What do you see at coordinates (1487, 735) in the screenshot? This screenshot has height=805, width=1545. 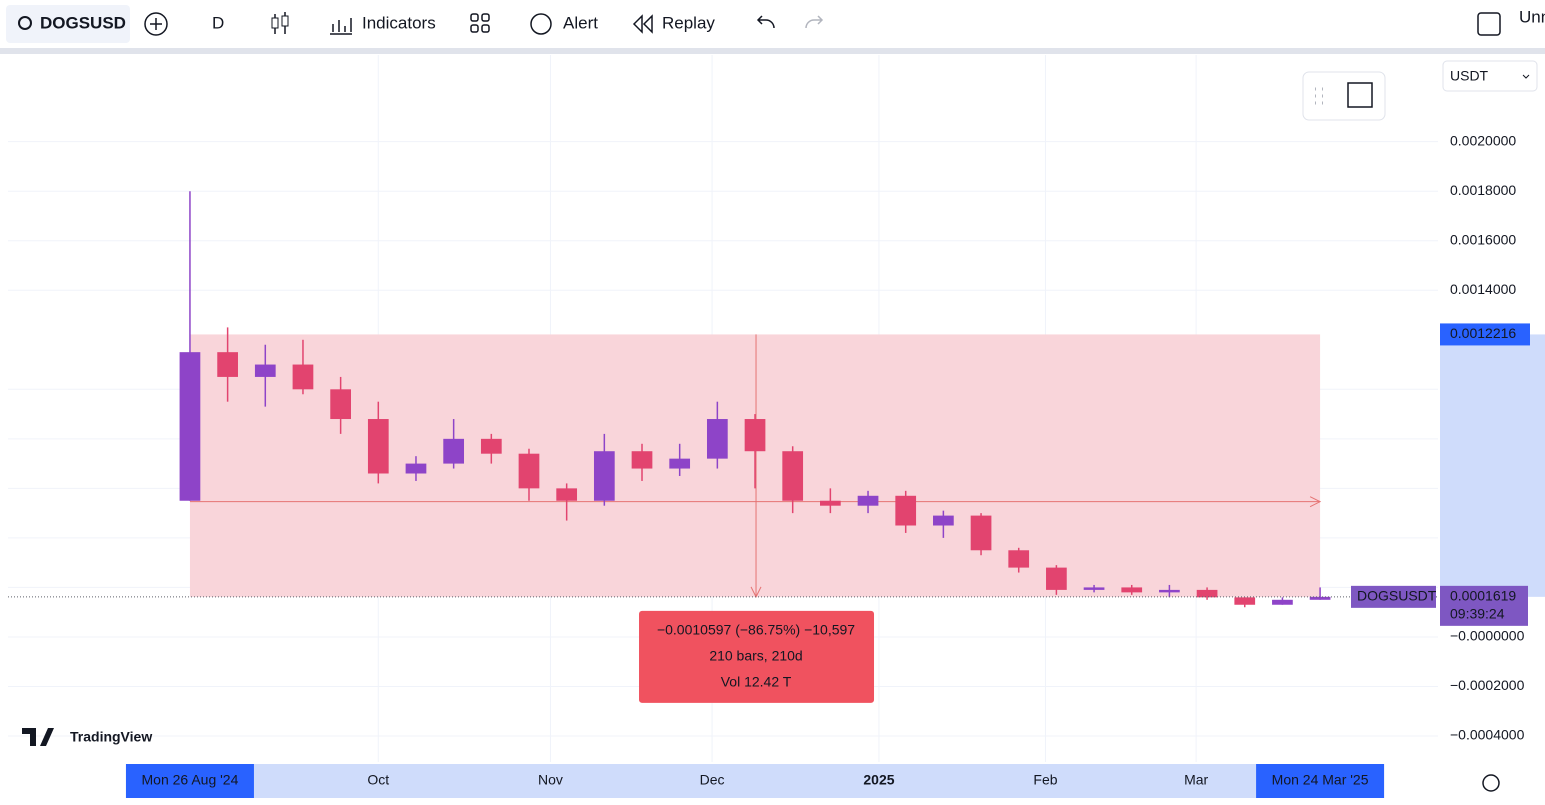 I see `y-tick-label: −0.0004000` at bounding box center [1487, 735].